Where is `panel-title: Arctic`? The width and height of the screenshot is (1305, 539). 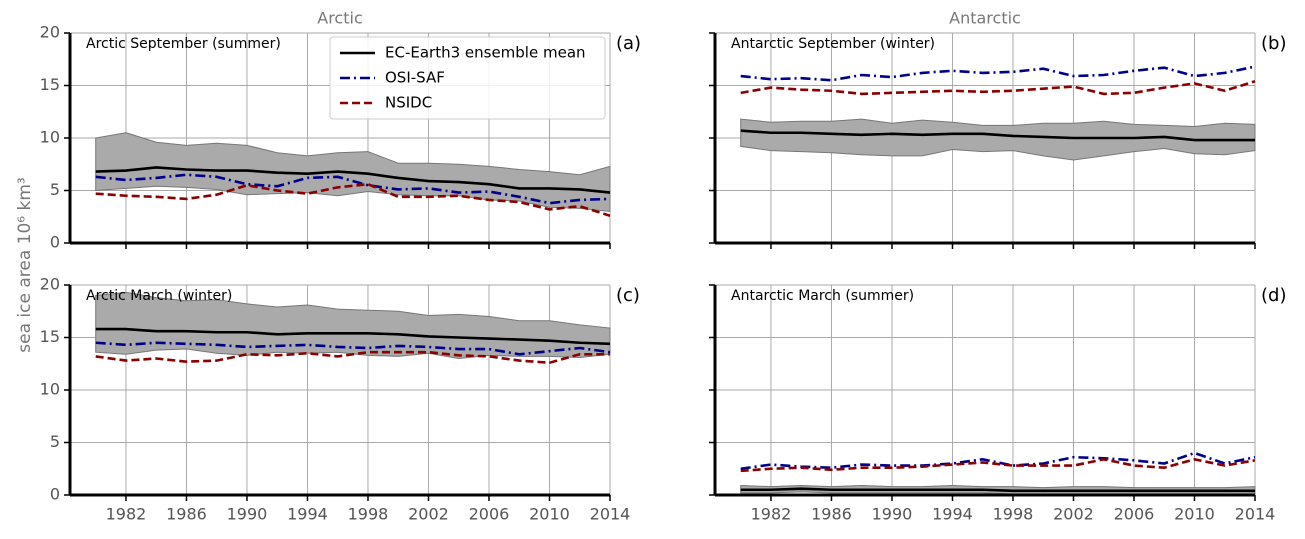
panel-title: Arctic is located at coordinates (339, 18).